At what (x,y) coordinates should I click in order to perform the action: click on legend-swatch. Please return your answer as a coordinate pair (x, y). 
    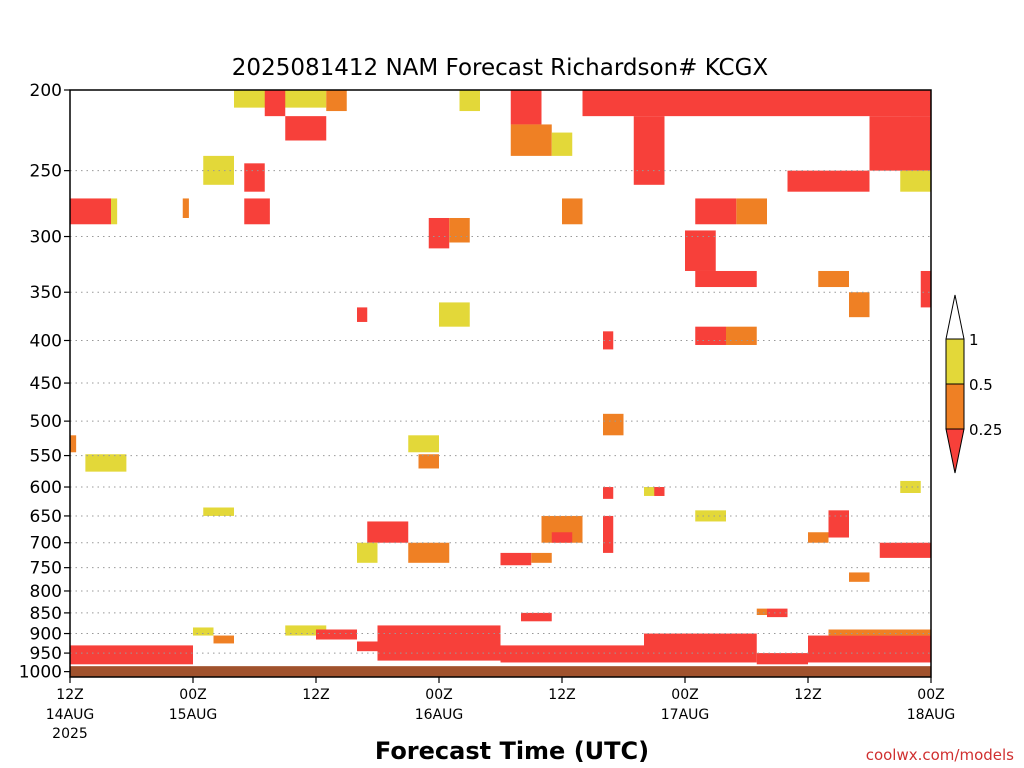
    Looking at the image, I should click on (955, 406).